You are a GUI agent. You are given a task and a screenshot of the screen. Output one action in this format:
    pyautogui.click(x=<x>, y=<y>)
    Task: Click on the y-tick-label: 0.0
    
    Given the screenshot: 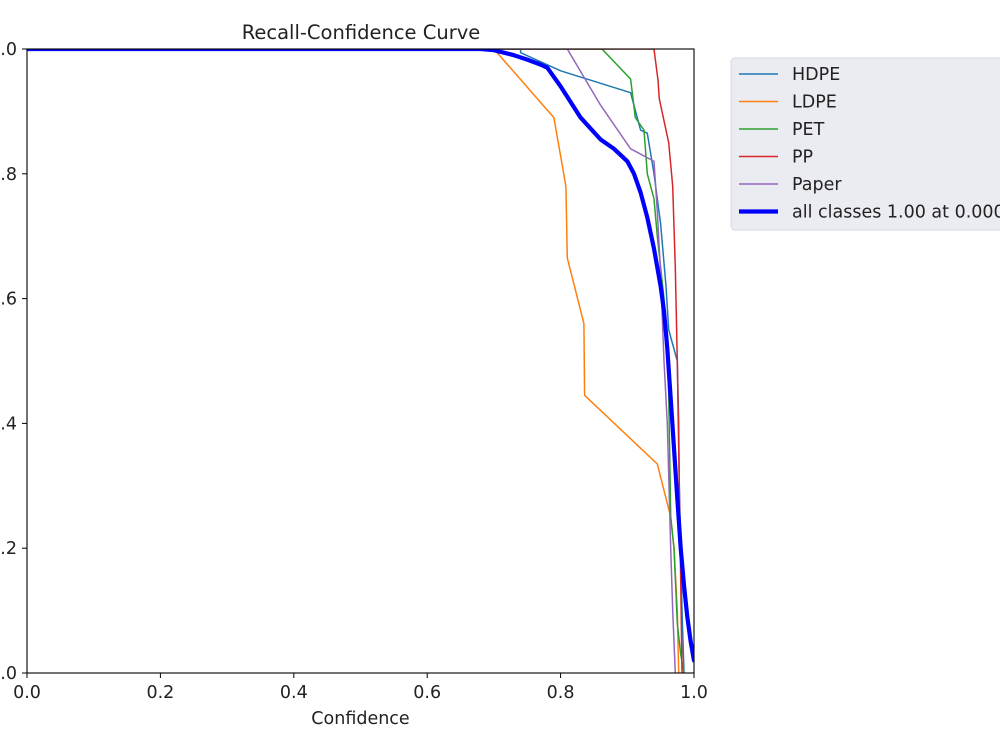 What is the action you would take?
    pyautogui.click(x=8, y=674)
    